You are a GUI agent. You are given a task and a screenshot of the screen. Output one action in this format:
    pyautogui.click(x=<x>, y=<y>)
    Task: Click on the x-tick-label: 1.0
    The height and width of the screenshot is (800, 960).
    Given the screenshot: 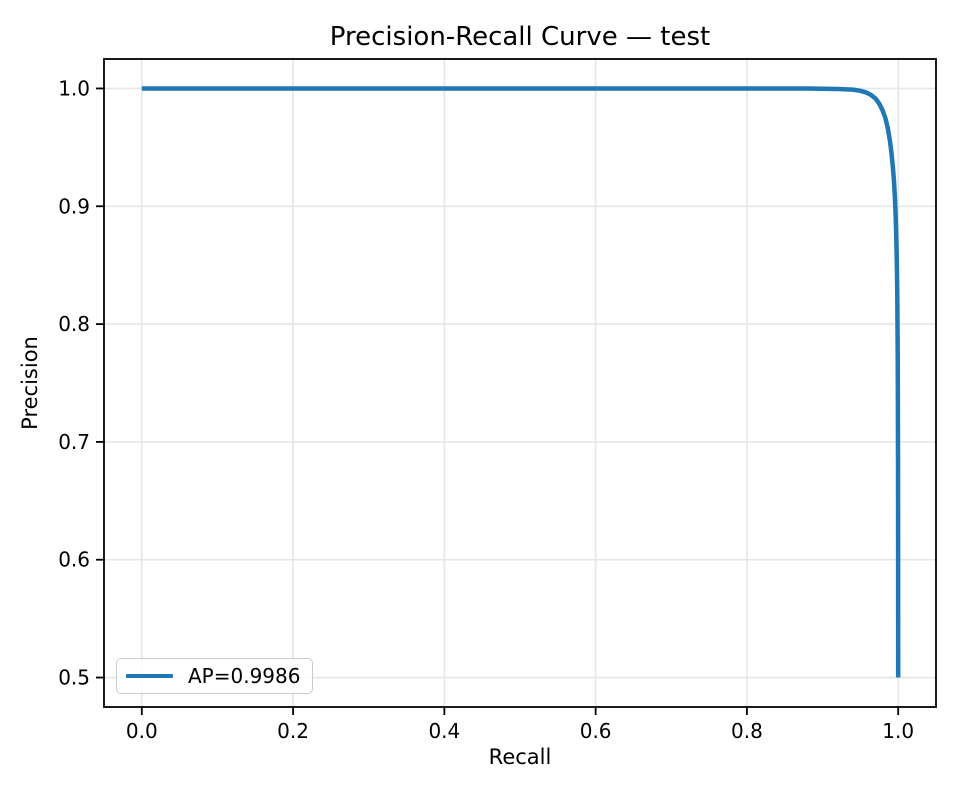 What is the action you would take?
    pyautogui.click(x=898, y=731)
    